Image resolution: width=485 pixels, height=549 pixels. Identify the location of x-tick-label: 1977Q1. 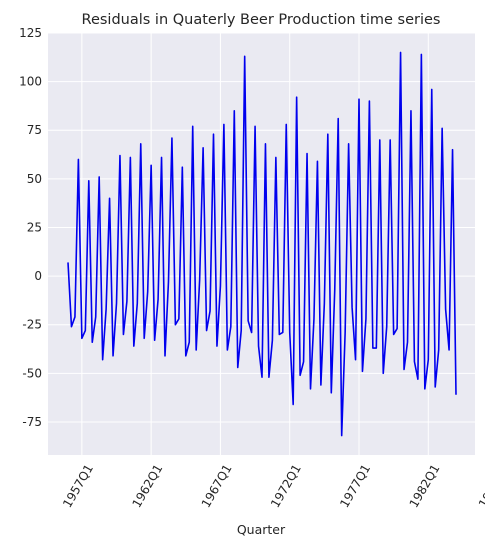
(355, 486).